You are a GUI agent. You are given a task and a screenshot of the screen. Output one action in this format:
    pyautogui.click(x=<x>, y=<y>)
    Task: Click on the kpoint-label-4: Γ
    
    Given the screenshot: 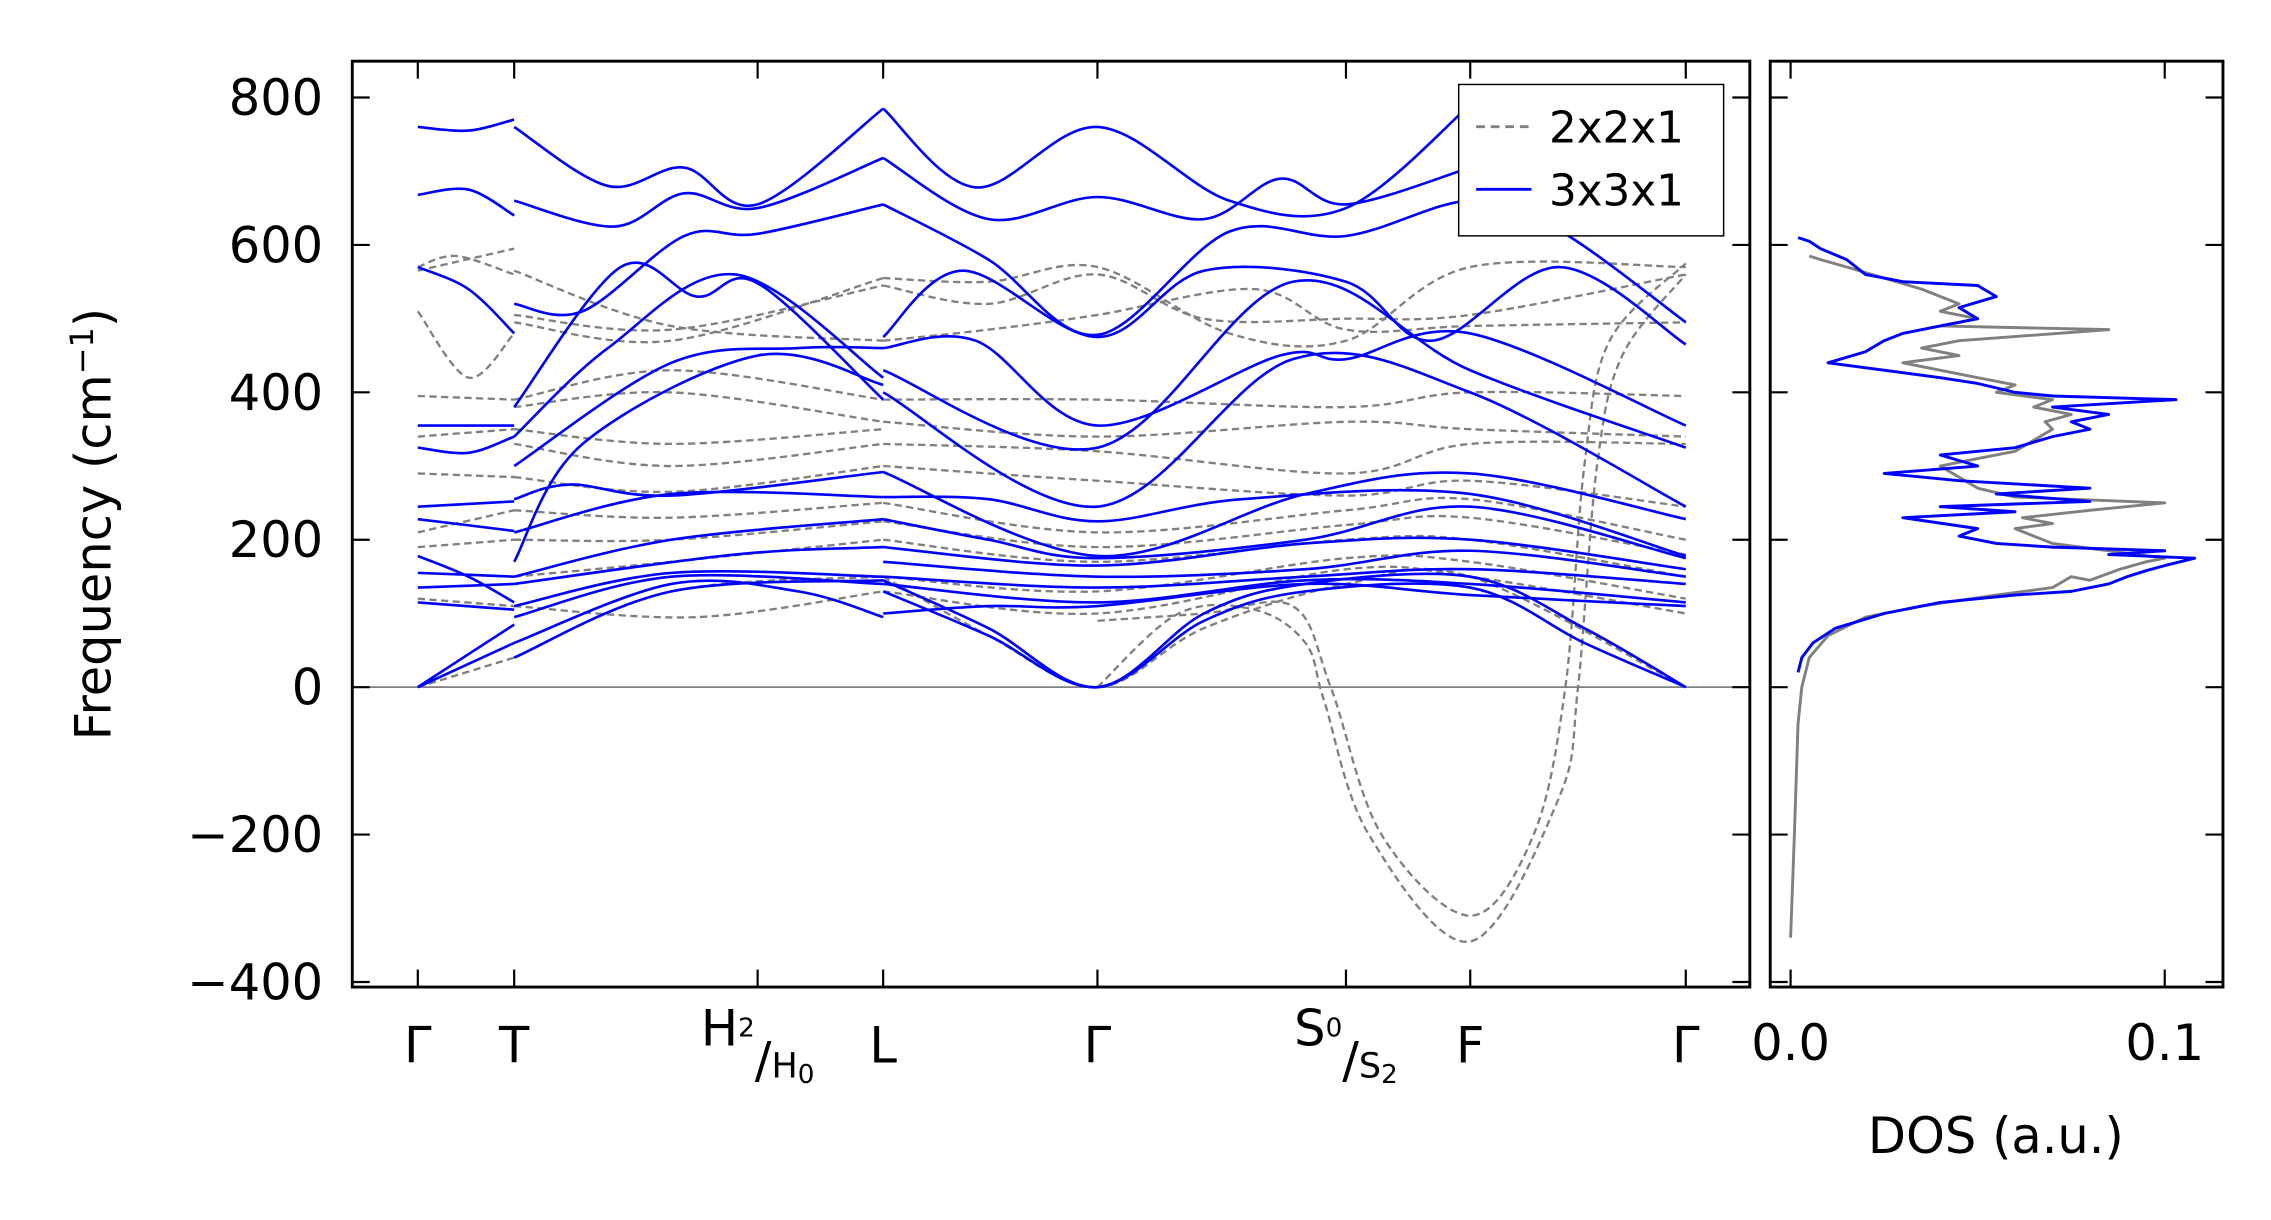 What is the action you would take?
    pyautogui.click(x=1098, y=1046)
    